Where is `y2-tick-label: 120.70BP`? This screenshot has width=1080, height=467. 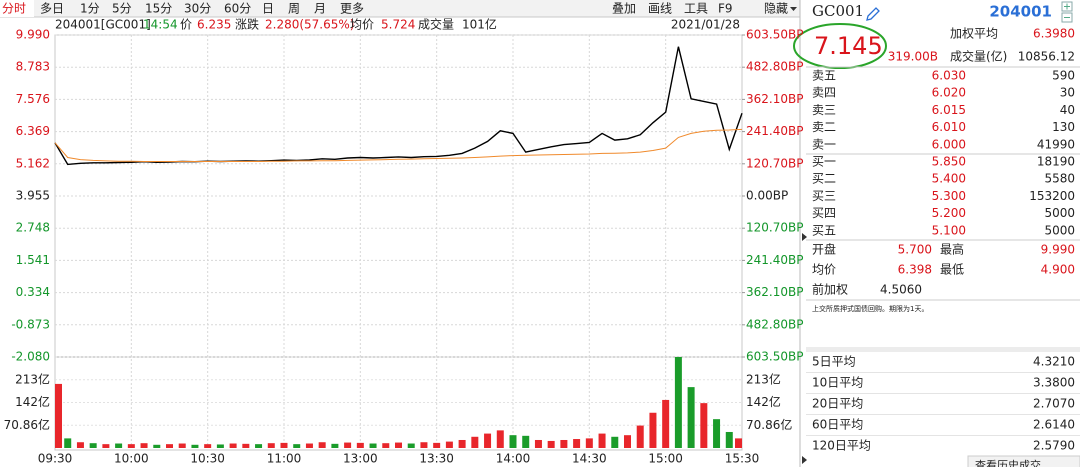 y2-tick-label: 120.70BP is located at coordinates (774, 163).